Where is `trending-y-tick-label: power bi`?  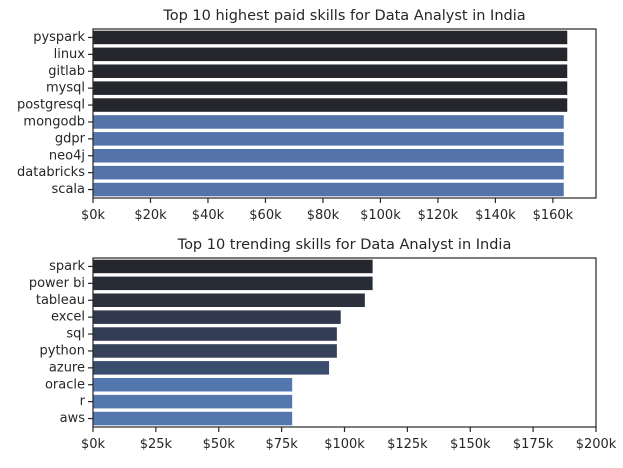 trending-y-tick-label: power bi is located at coordinates (57, 283).